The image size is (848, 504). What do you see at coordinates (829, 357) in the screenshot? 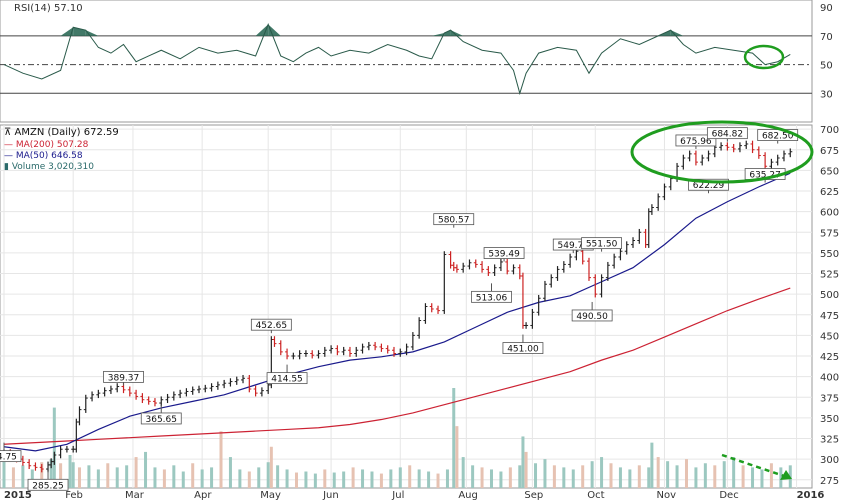
I see `price-tick-label: 425` at bounding box center [829, 357].